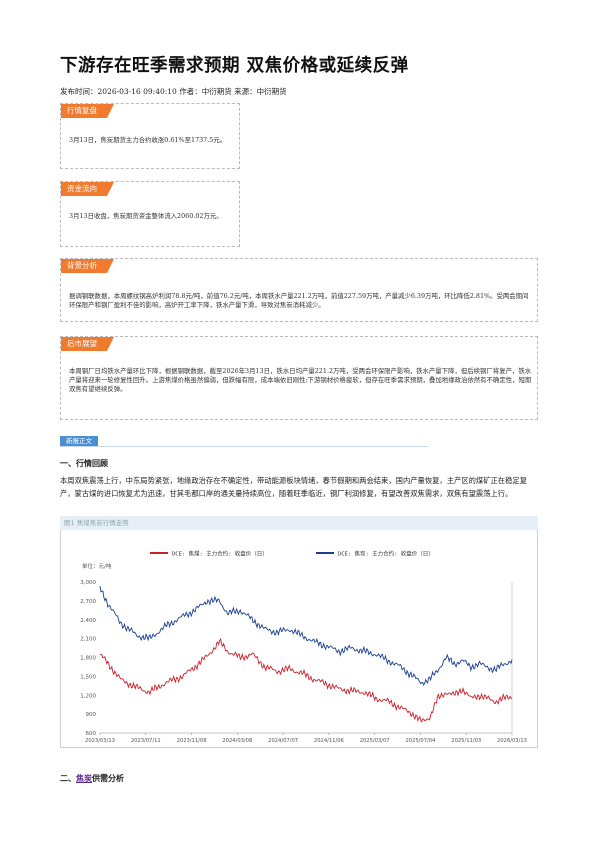  I want to click on chart-caption: 图1 焦煤焦炭行情走势, so click(299, 523).